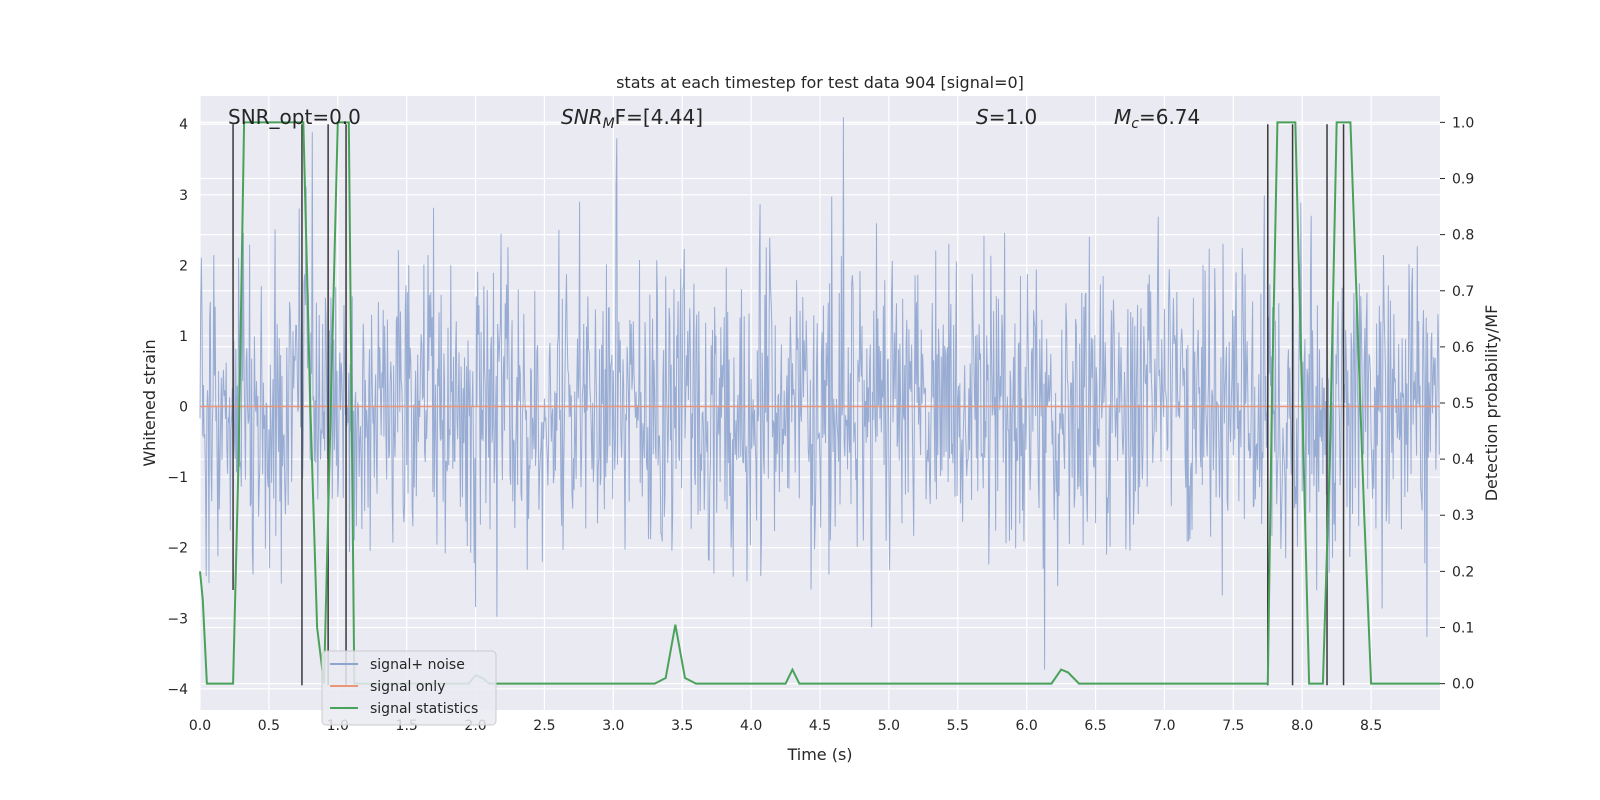 This screenshot has height=800, width=1600. Describe the element at coordinates (183, 408) in the screenshot. I see `y-tick-label: 0` at that location.